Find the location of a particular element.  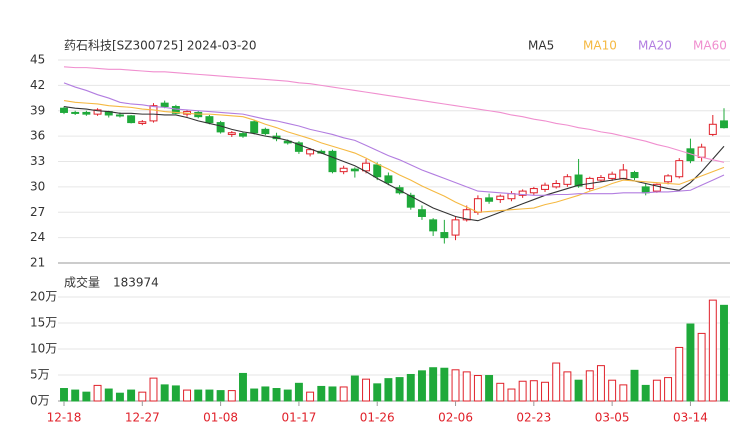

y-tick-label: 24 is located at coordinates (37, 237).